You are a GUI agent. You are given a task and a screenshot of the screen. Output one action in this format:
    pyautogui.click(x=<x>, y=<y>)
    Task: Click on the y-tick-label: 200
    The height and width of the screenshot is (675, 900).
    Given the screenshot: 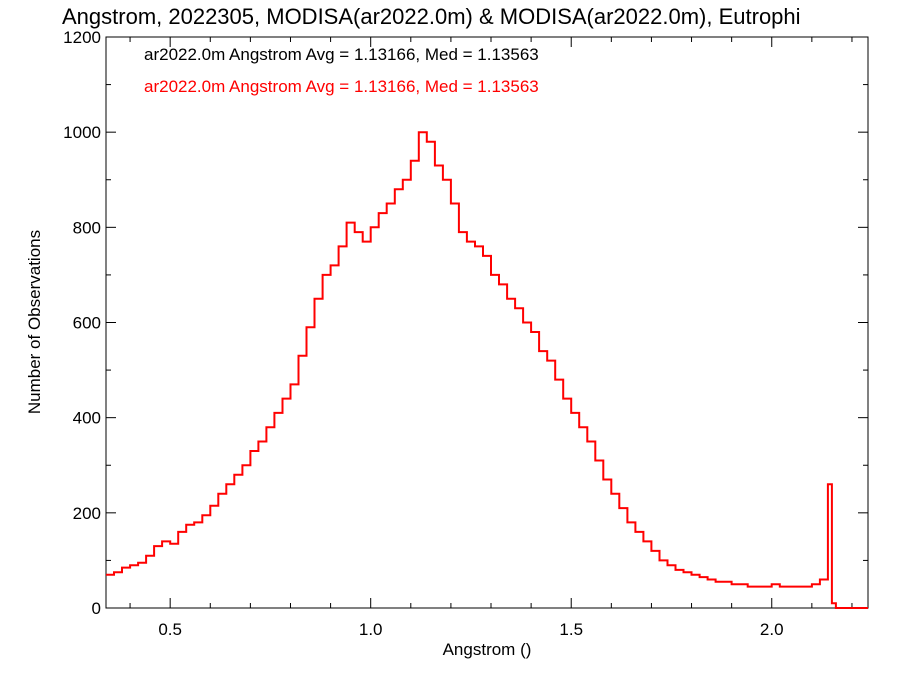 What is the action you would take?
    pyautogui.click(x=87, y=513)
    